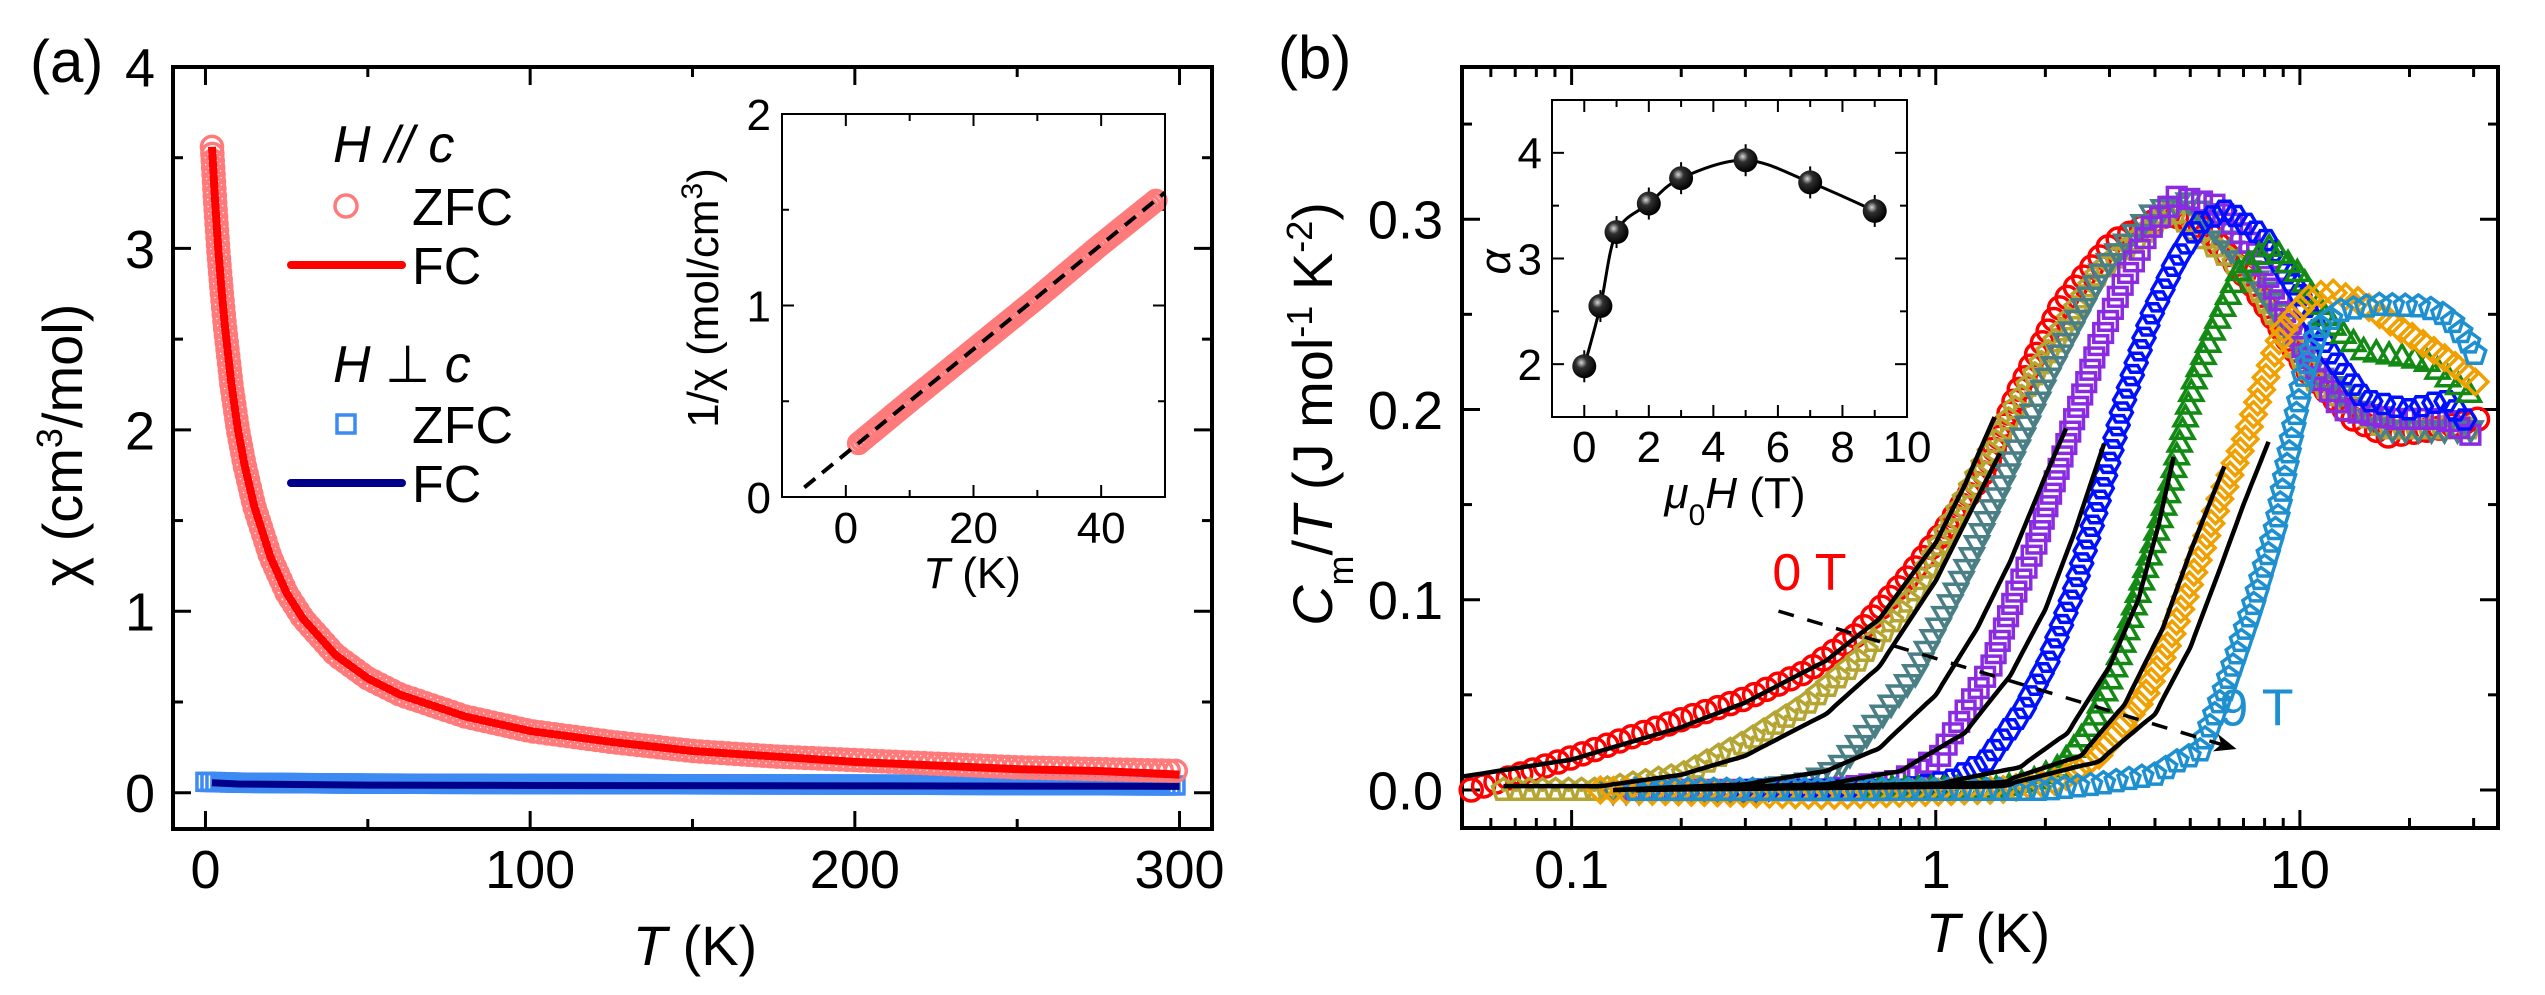 The width and height of the screenshot is (2545, 995). Describe the element at coordinates (446, 485) in the screenshot. I see `legend-fc-label-2: FC` at that location.